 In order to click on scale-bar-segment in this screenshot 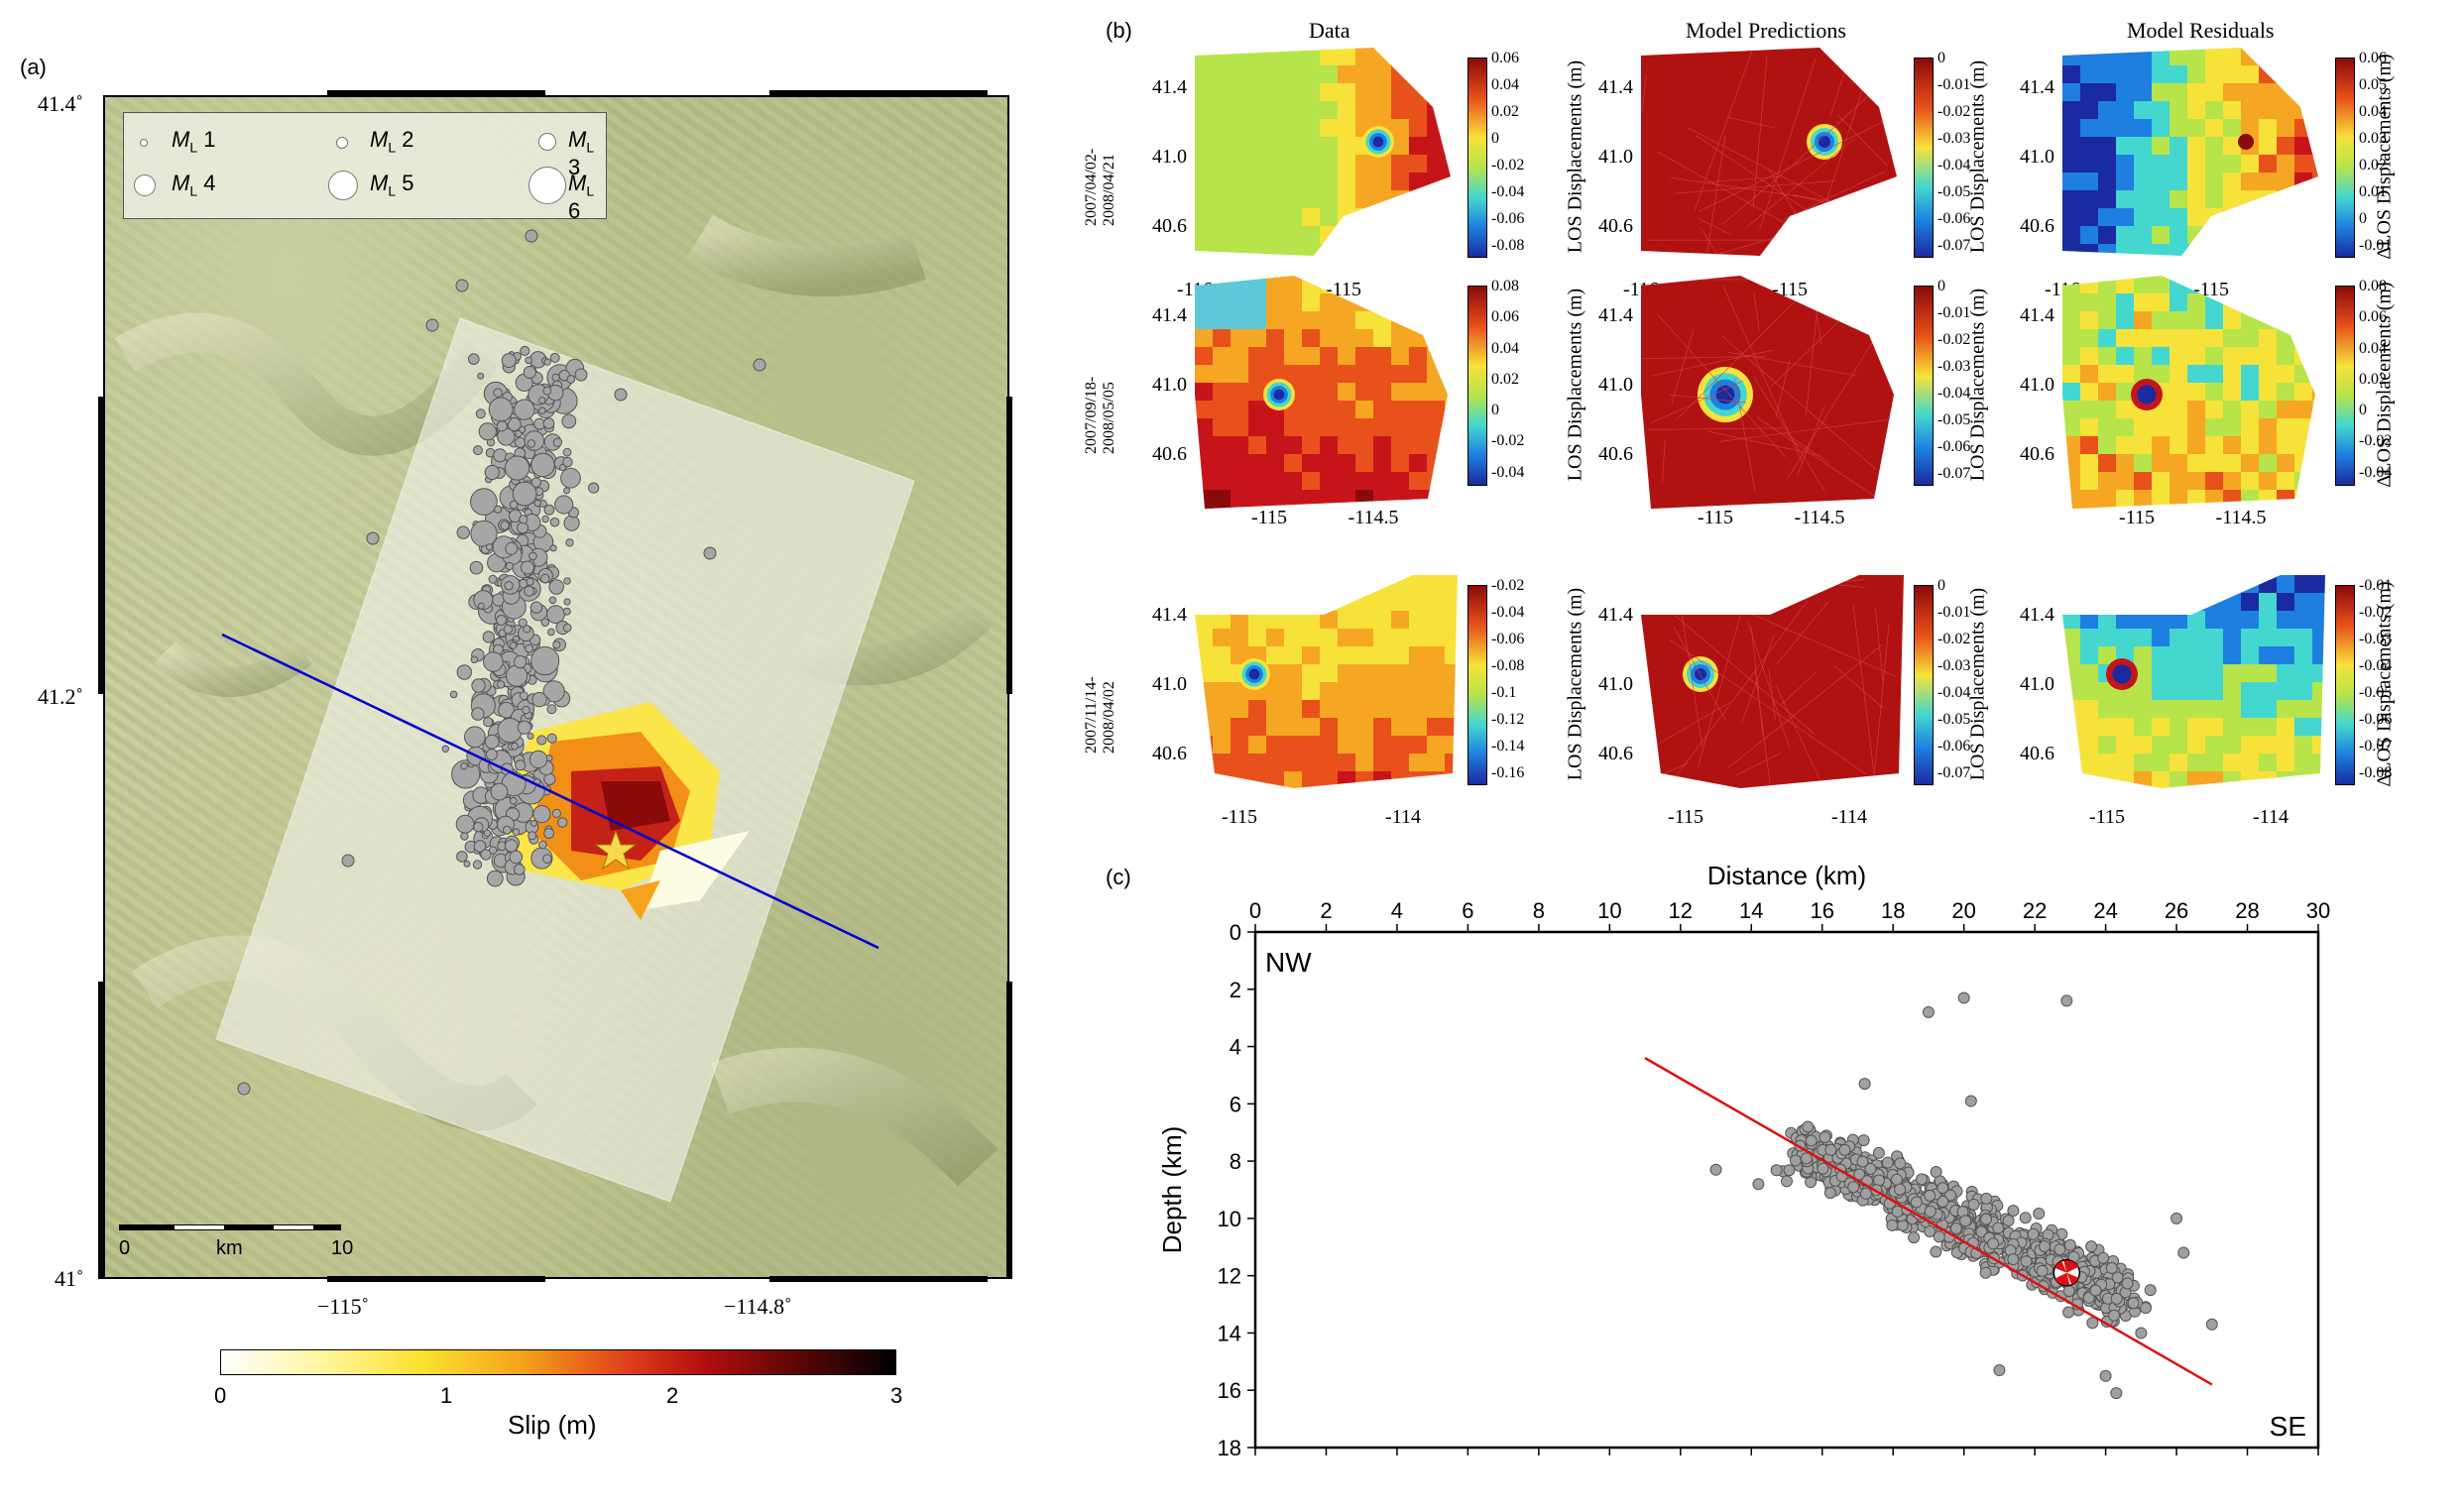, I will do `click(199, 1227)`.